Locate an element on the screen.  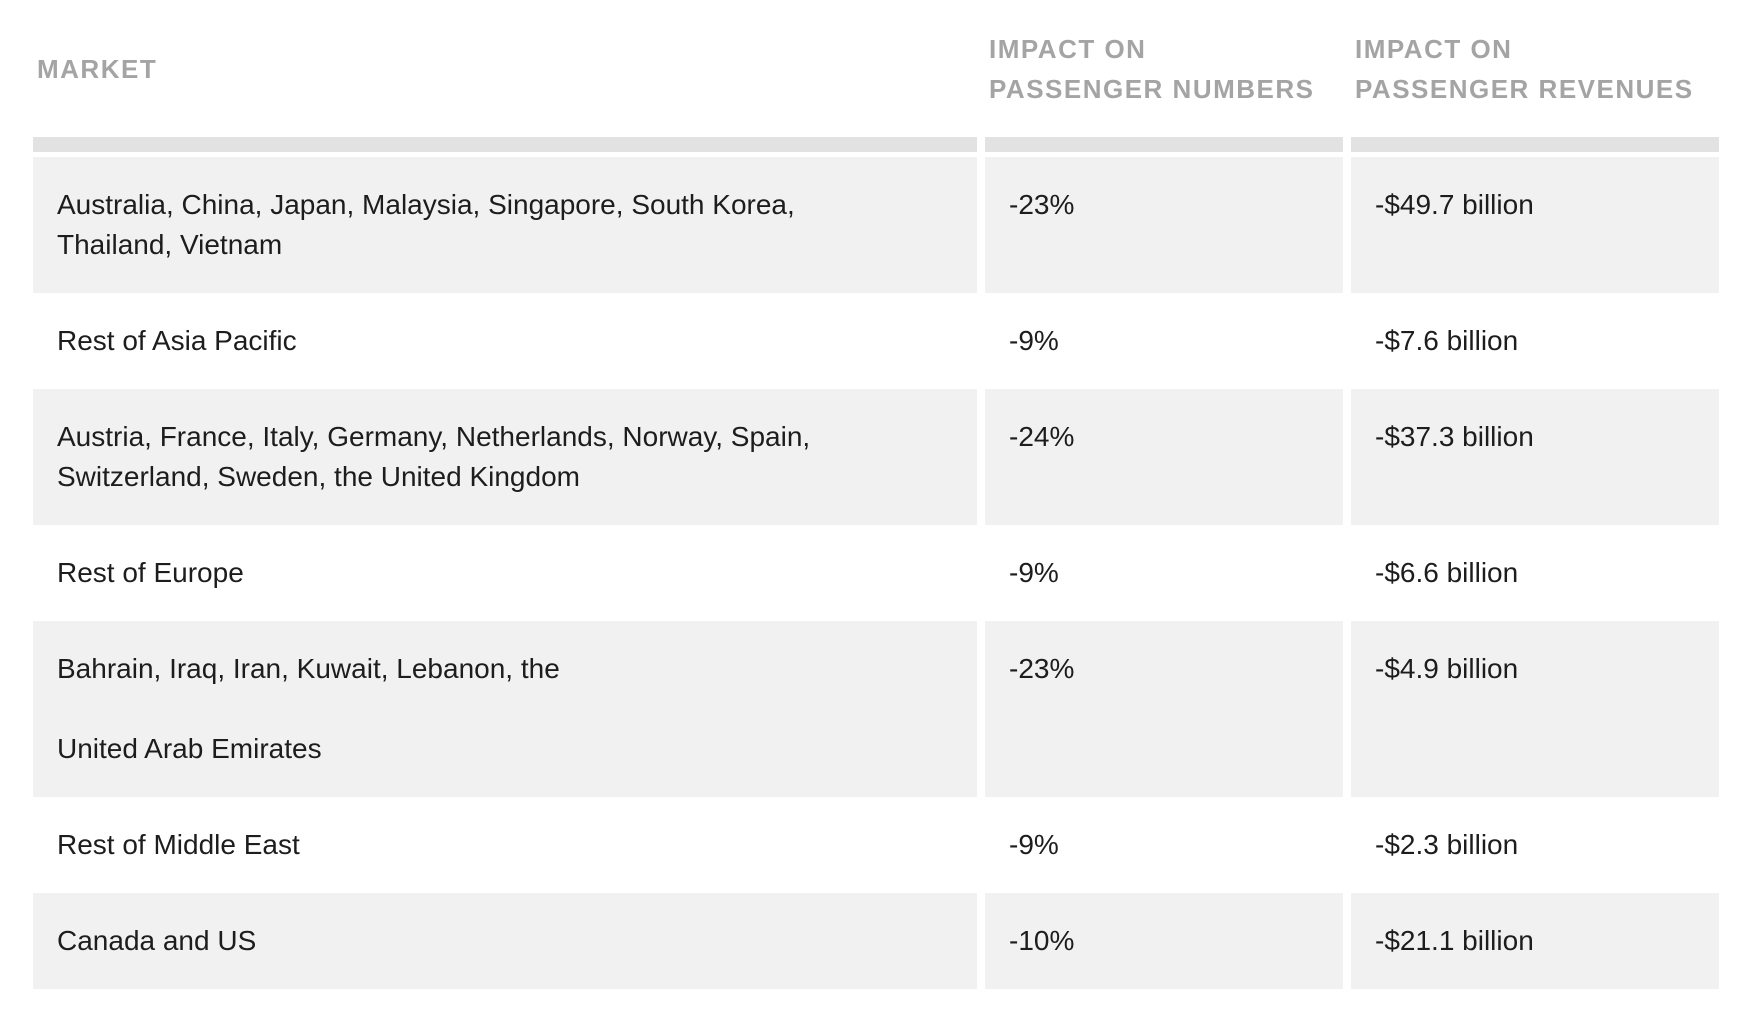
column-header-market: MARKET is located at coordinates (97, 68).